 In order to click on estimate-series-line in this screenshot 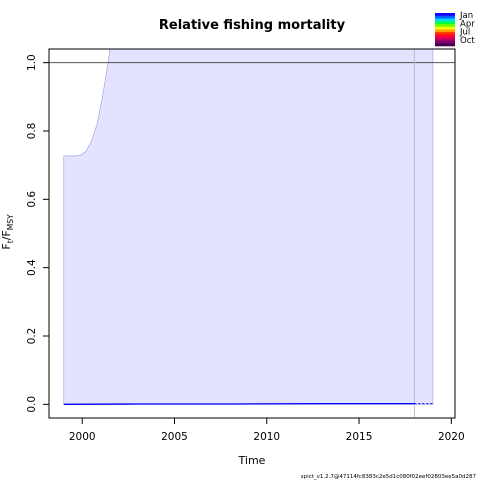, I will do `click(239, 403)`.